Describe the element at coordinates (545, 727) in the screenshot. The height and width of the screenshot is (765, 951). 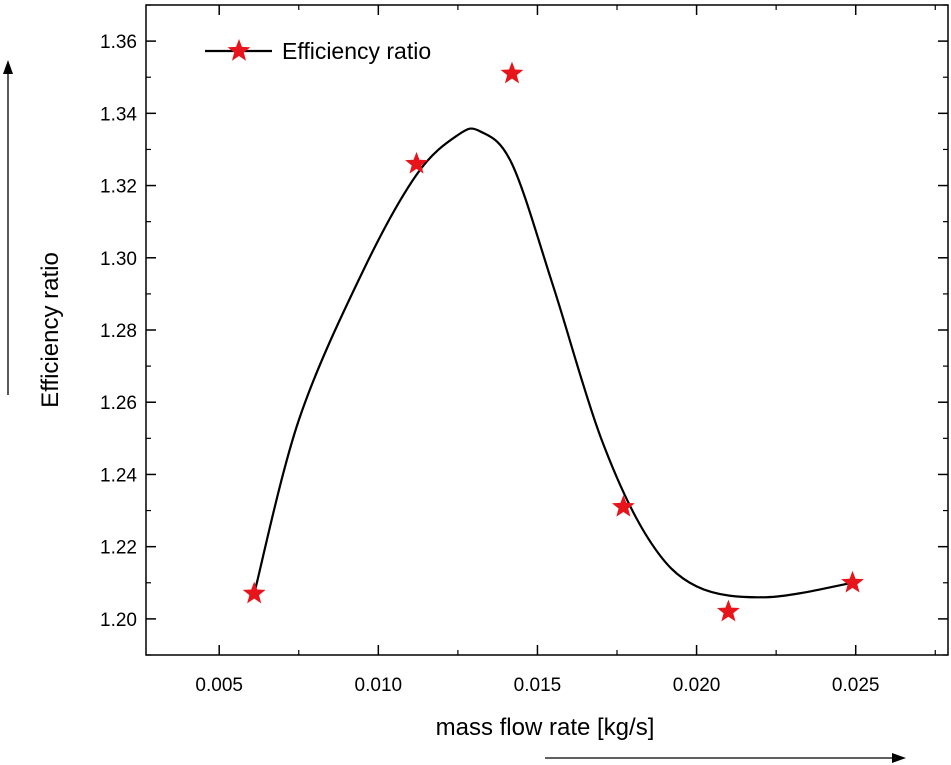
I see `x-axis-title: mass flow rate [kg/s]` at that location.